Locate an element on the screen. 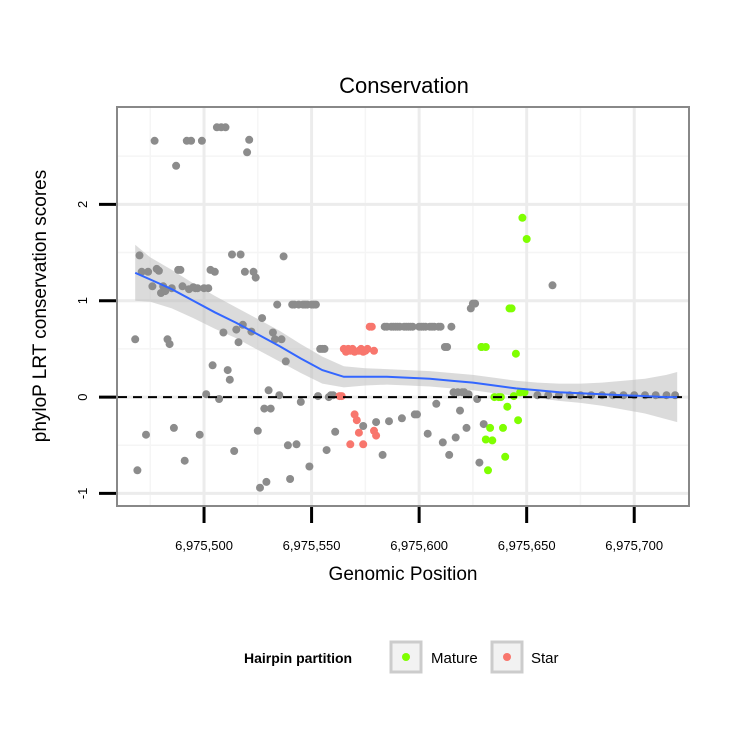 The width and height of the screenshot is (750, 750). x-tick-label: 6,975,600 is located at coordinates (419, 545).